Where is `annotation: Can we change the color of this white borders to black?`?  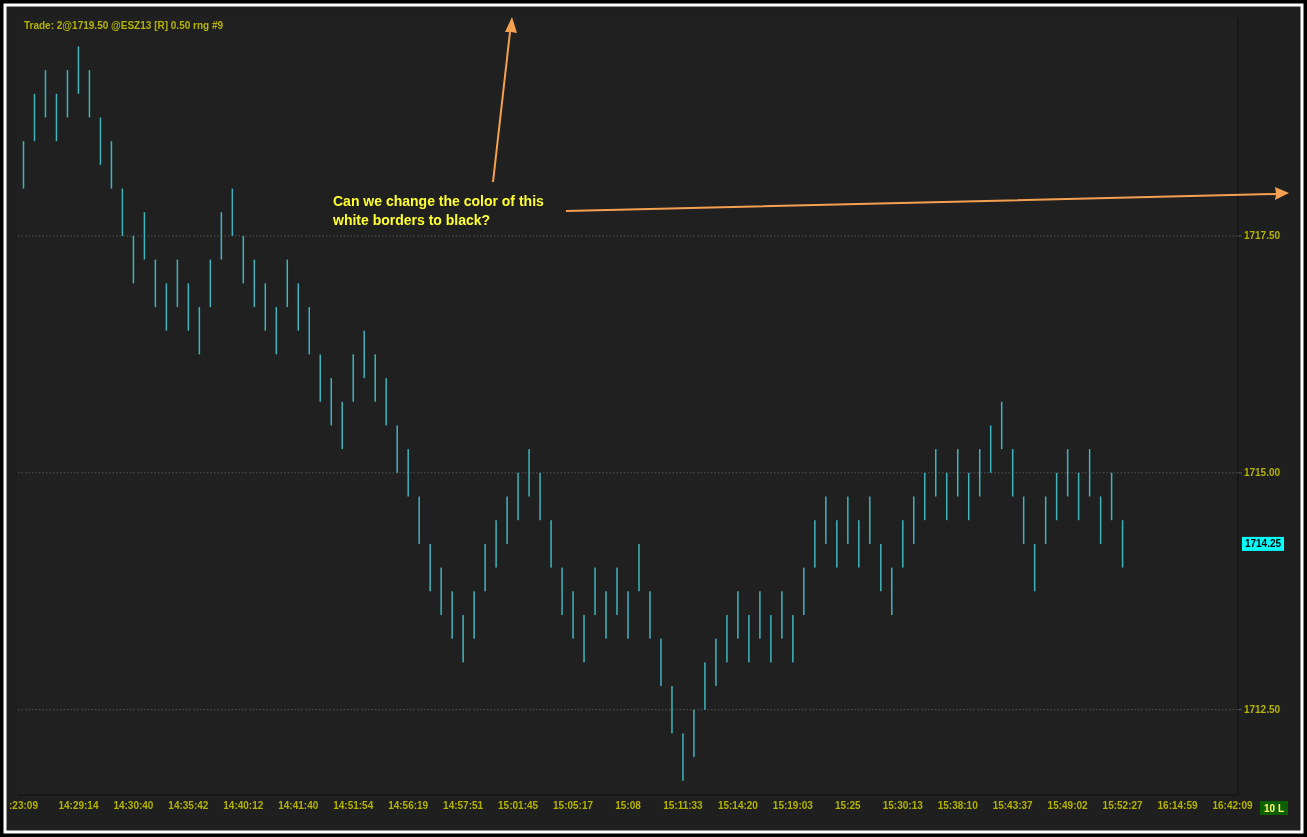
annotation: Can we change the color of this white borders to black? is located at coordinates (438, 210).